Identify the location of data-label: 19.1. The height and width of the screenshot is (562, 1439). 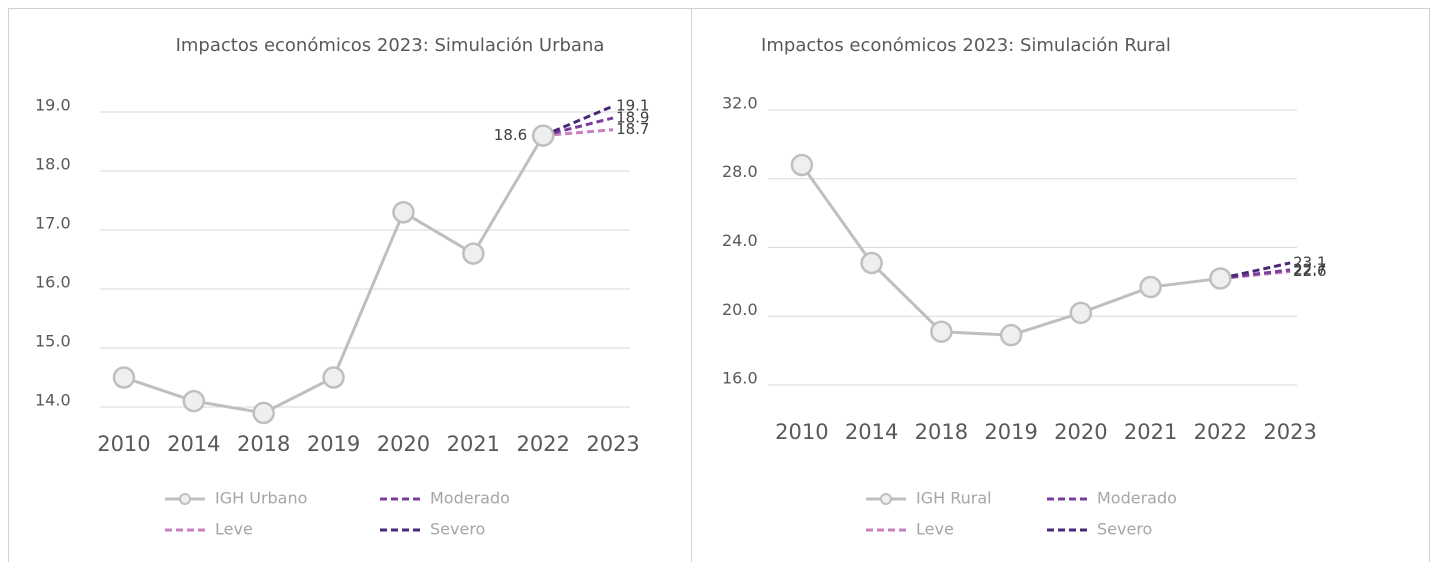
(632, 106).